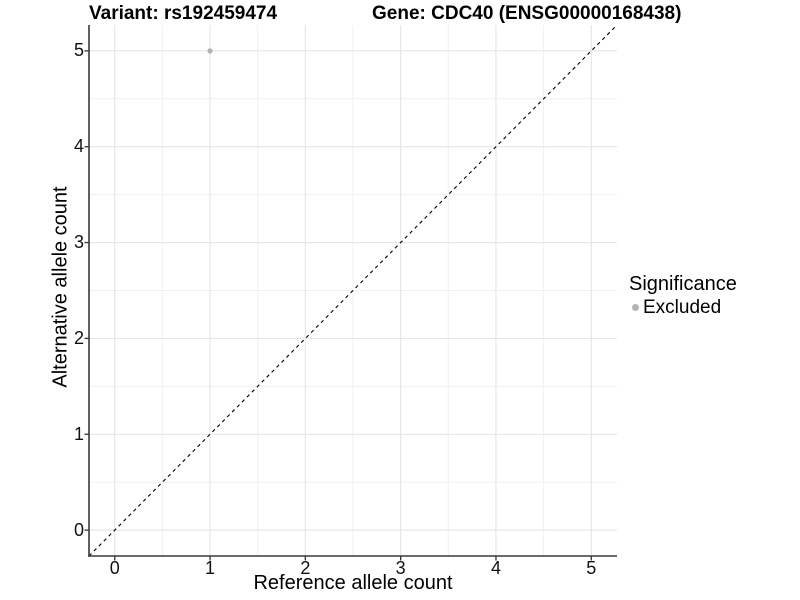  I want to click on x-tick-label: 3, so click(400, 568).